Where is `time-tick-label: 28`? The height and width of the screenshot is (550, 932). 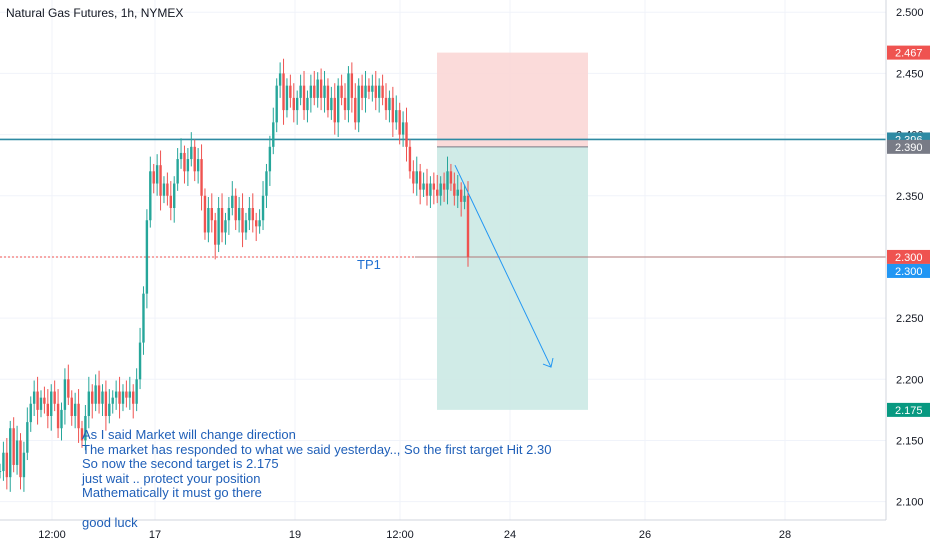 time-tick-label: 28 is located at coordinates (785, 535).